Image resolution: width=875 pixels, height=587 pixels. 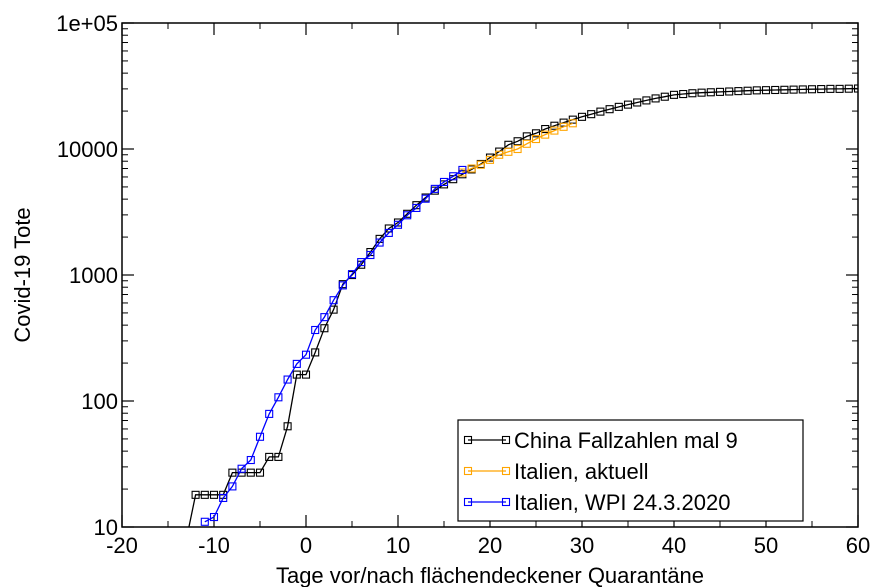 What do you see at coordinates (214, 545) in the screenshot?
I see `x-tick-label: -10` at bounding box center [214, 545].